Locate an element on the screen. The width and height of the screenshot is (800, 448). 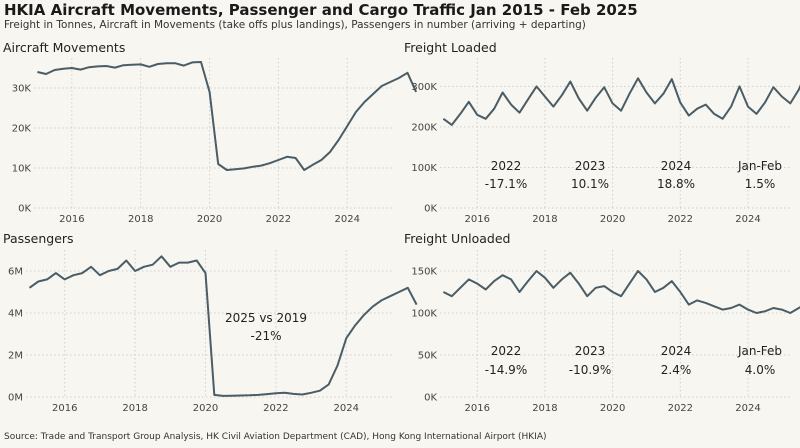
y-tick-label: 50K is located at coordinates (428, 356).